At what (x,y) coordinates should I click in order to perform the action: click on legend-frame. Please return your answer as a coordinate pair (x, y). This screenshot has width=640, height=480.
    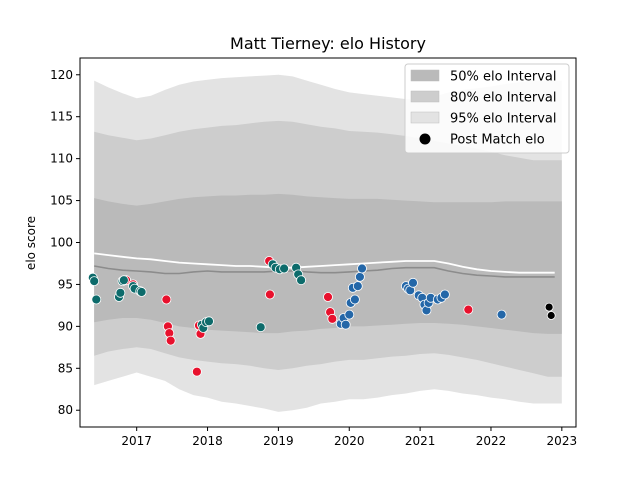
    Looking at the image, I should click on (487, 108).